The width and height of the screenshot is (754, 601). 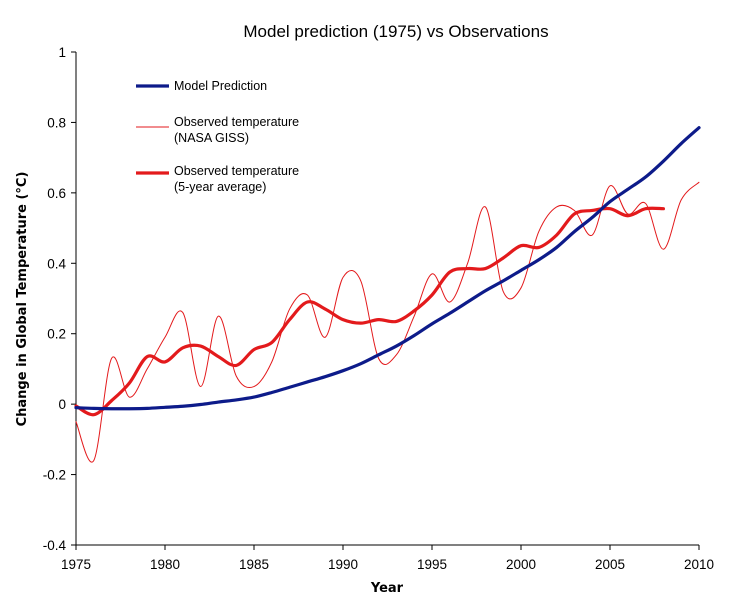 What do you see at coordinates (59, 299) in the screenshot?
I see `y-ticks: 1 0.8 0.6 0.4 0.2 0 -0.2 -0.4` at bounding box center [59, 299].